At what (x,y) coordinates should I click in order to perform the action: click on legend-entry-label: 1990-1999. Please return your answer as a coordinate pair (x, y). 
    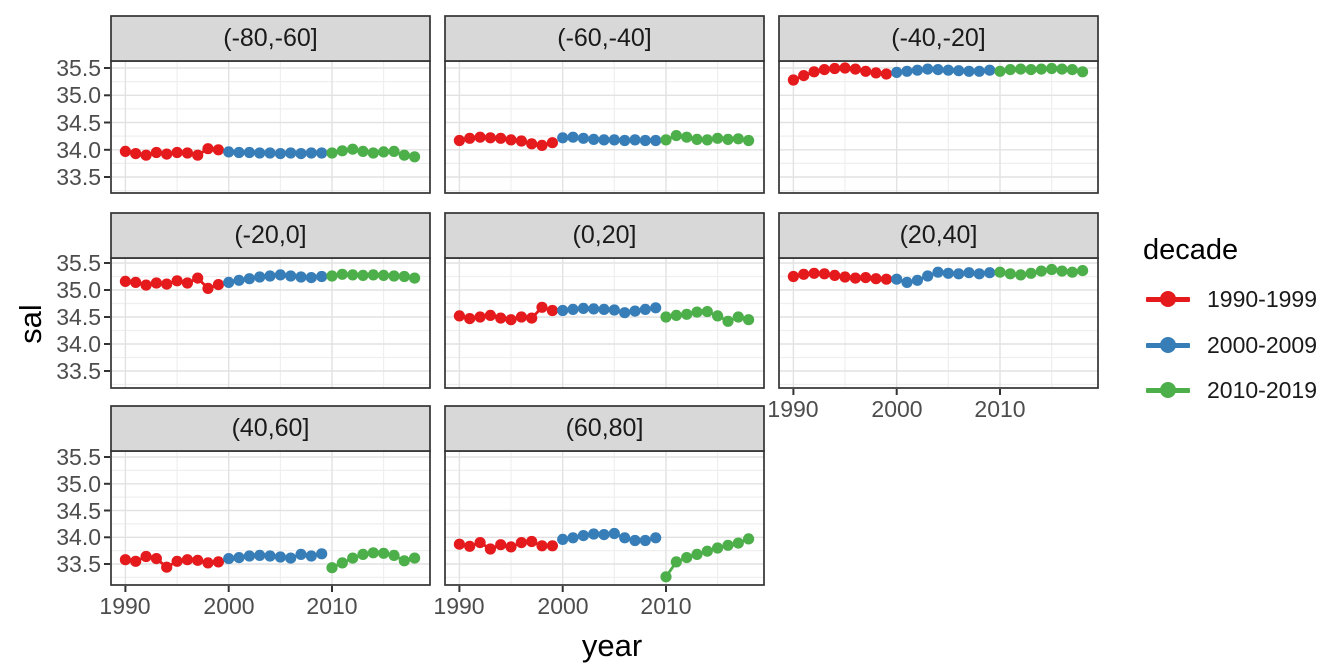
    Looking at the image, I should click on (1262, 298).